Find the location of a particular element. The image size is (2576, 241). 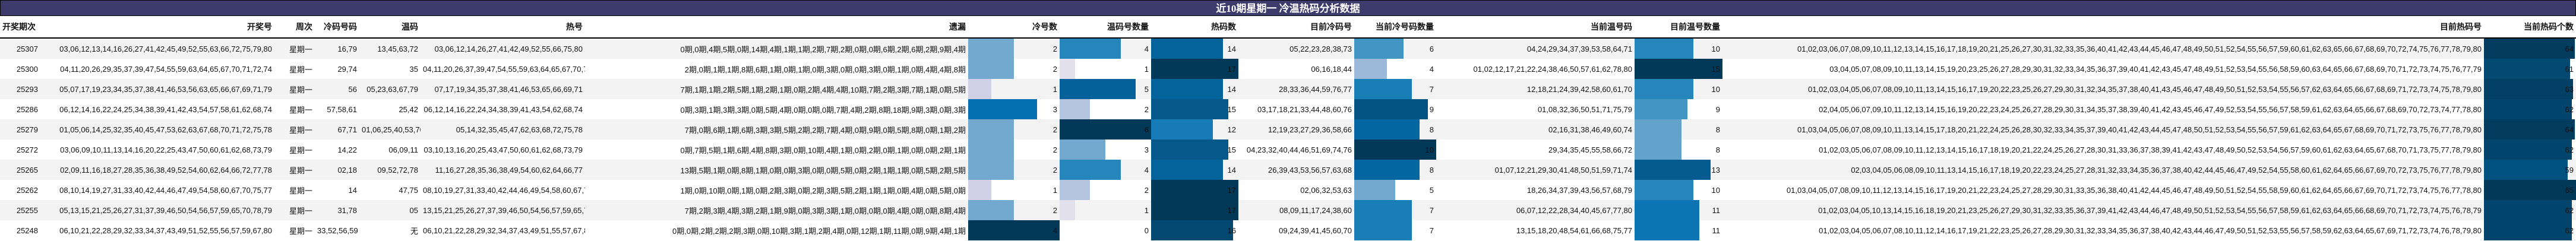

cell-current-warm: 04,24,29,34,37,39,53,58,64,71 is located at coordinates (1535, 48).